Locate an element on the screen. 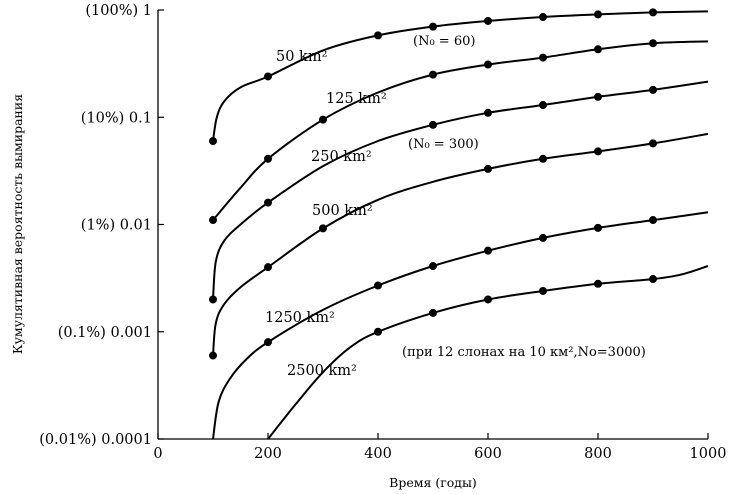 The width and height of the screenshot is (730, 494). annotation-n0-60: (N₀ = 60) is located at coordinates (444, 41).